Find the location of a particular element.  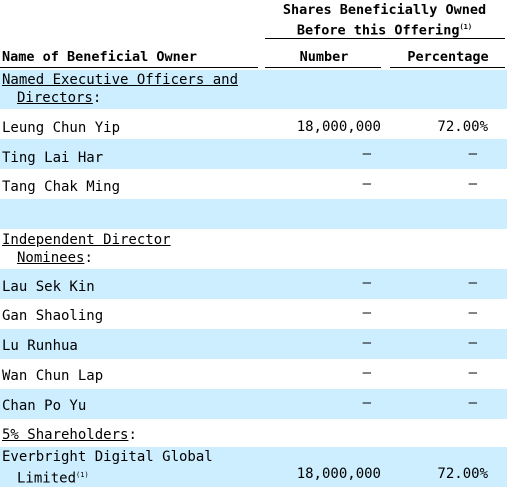

section-independent-nominees: Independent Director Nominees: is located at coordinates (86, 249).